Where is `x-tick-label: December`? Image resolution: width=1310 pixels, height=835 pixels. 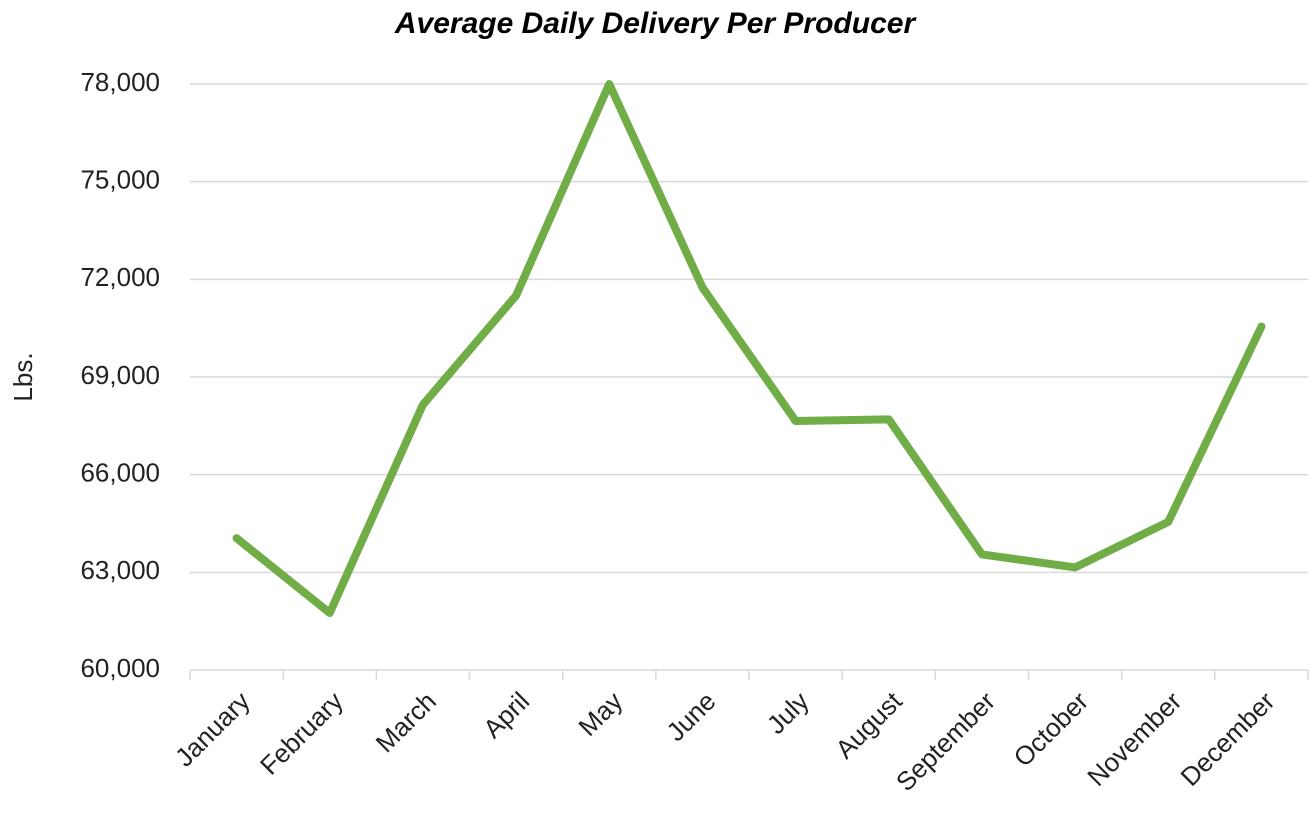
x-tick-label: December is located at coordinates (1227, 739).